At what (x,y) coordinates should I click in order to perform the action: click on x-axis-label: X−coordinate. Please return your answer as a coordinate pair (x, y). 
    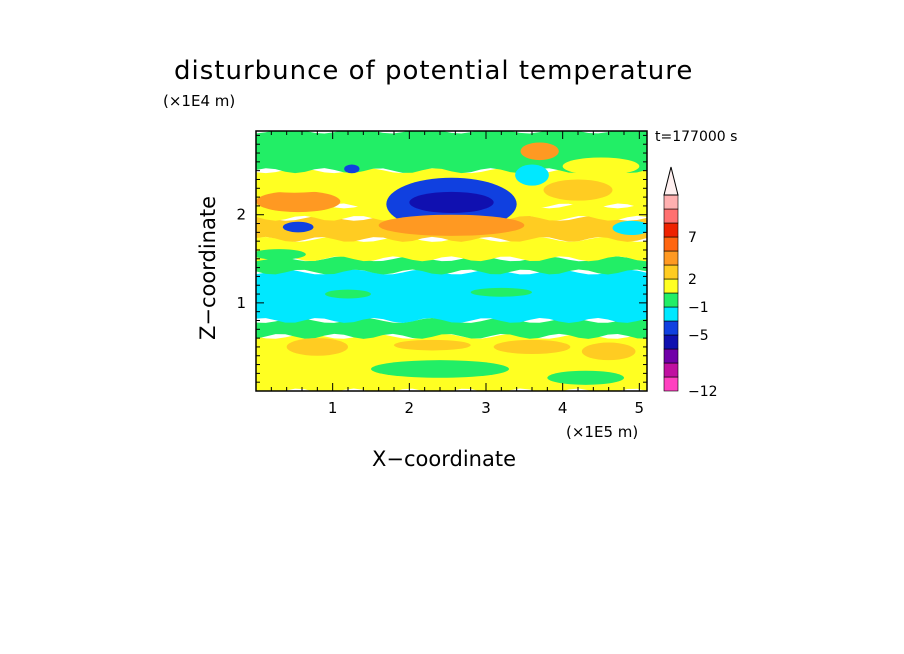
    Looking at the image, I should click on (444, 459).